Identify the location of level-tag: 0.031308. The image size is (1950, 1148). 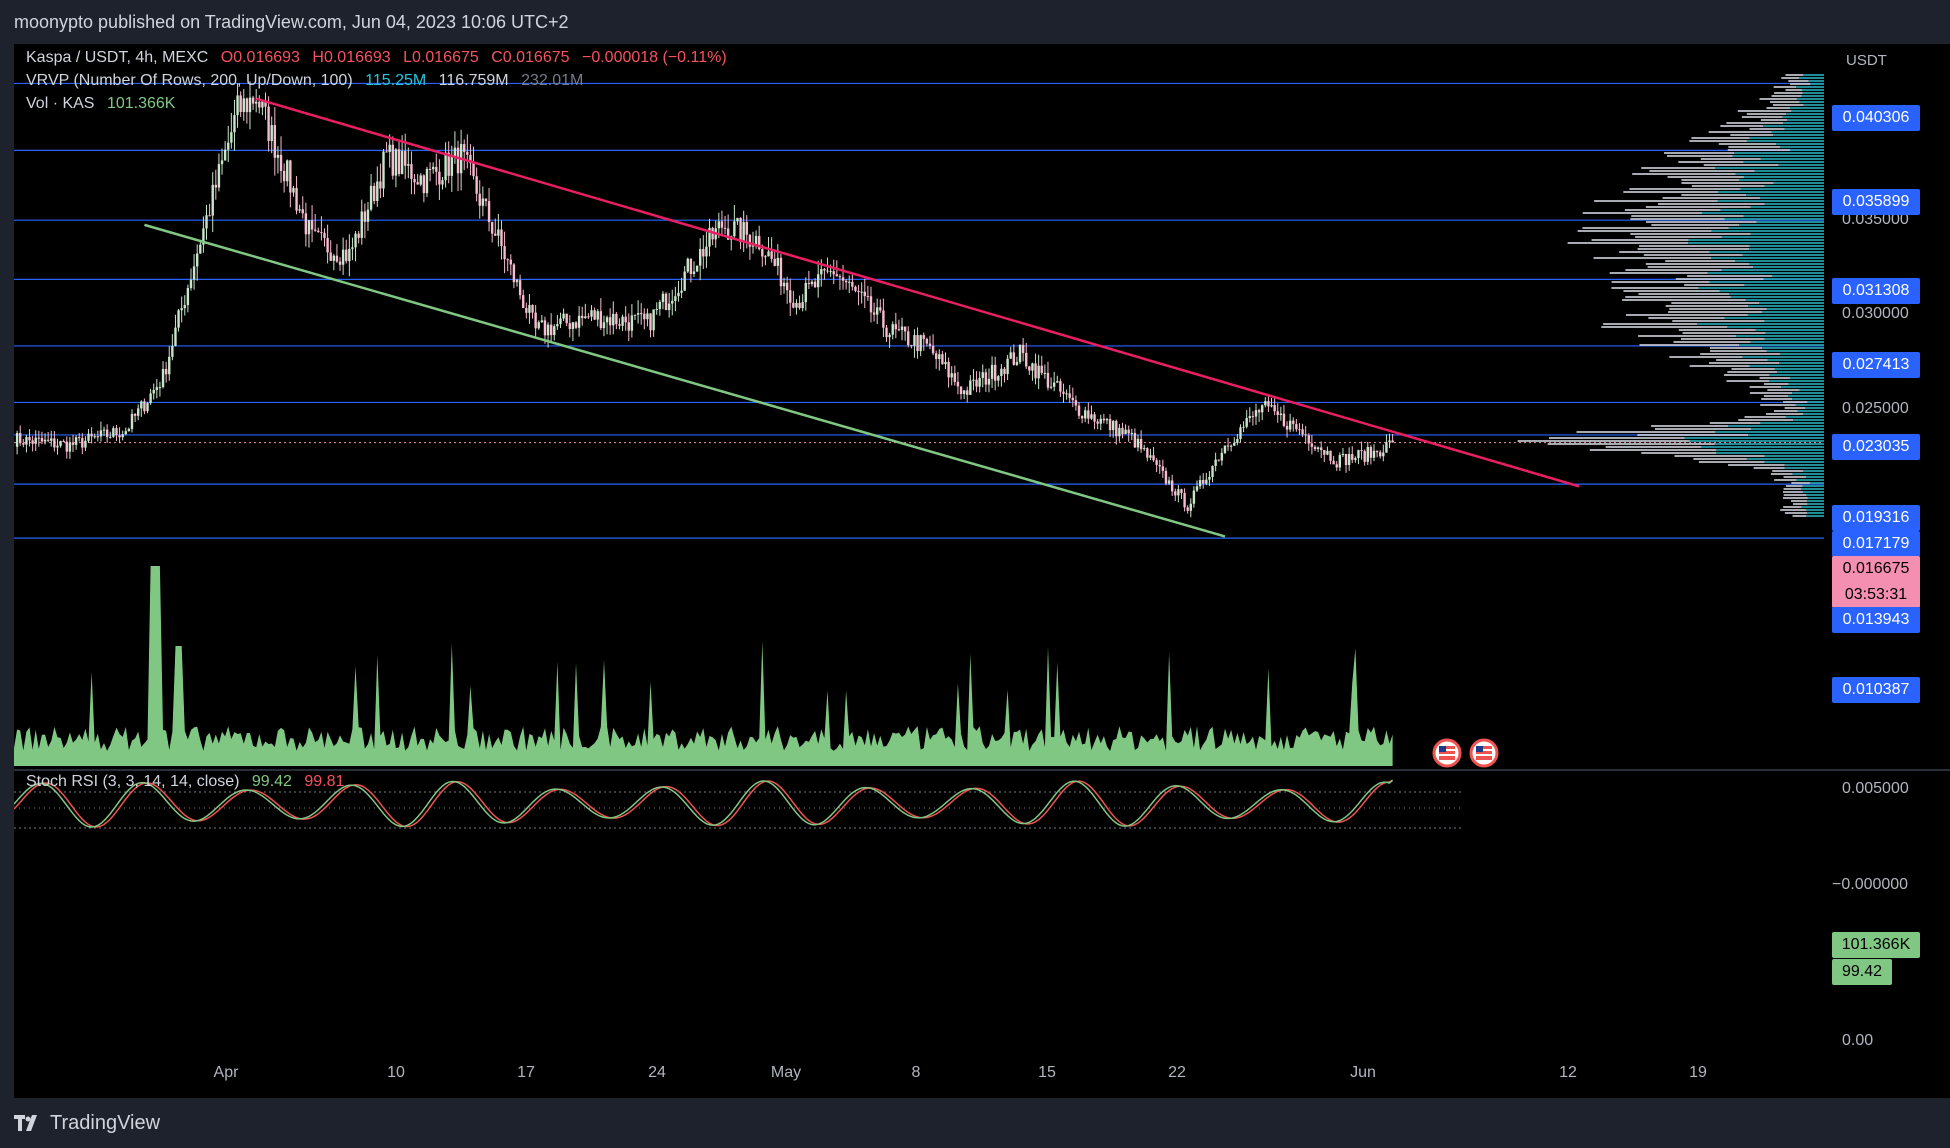
(1876, 291).